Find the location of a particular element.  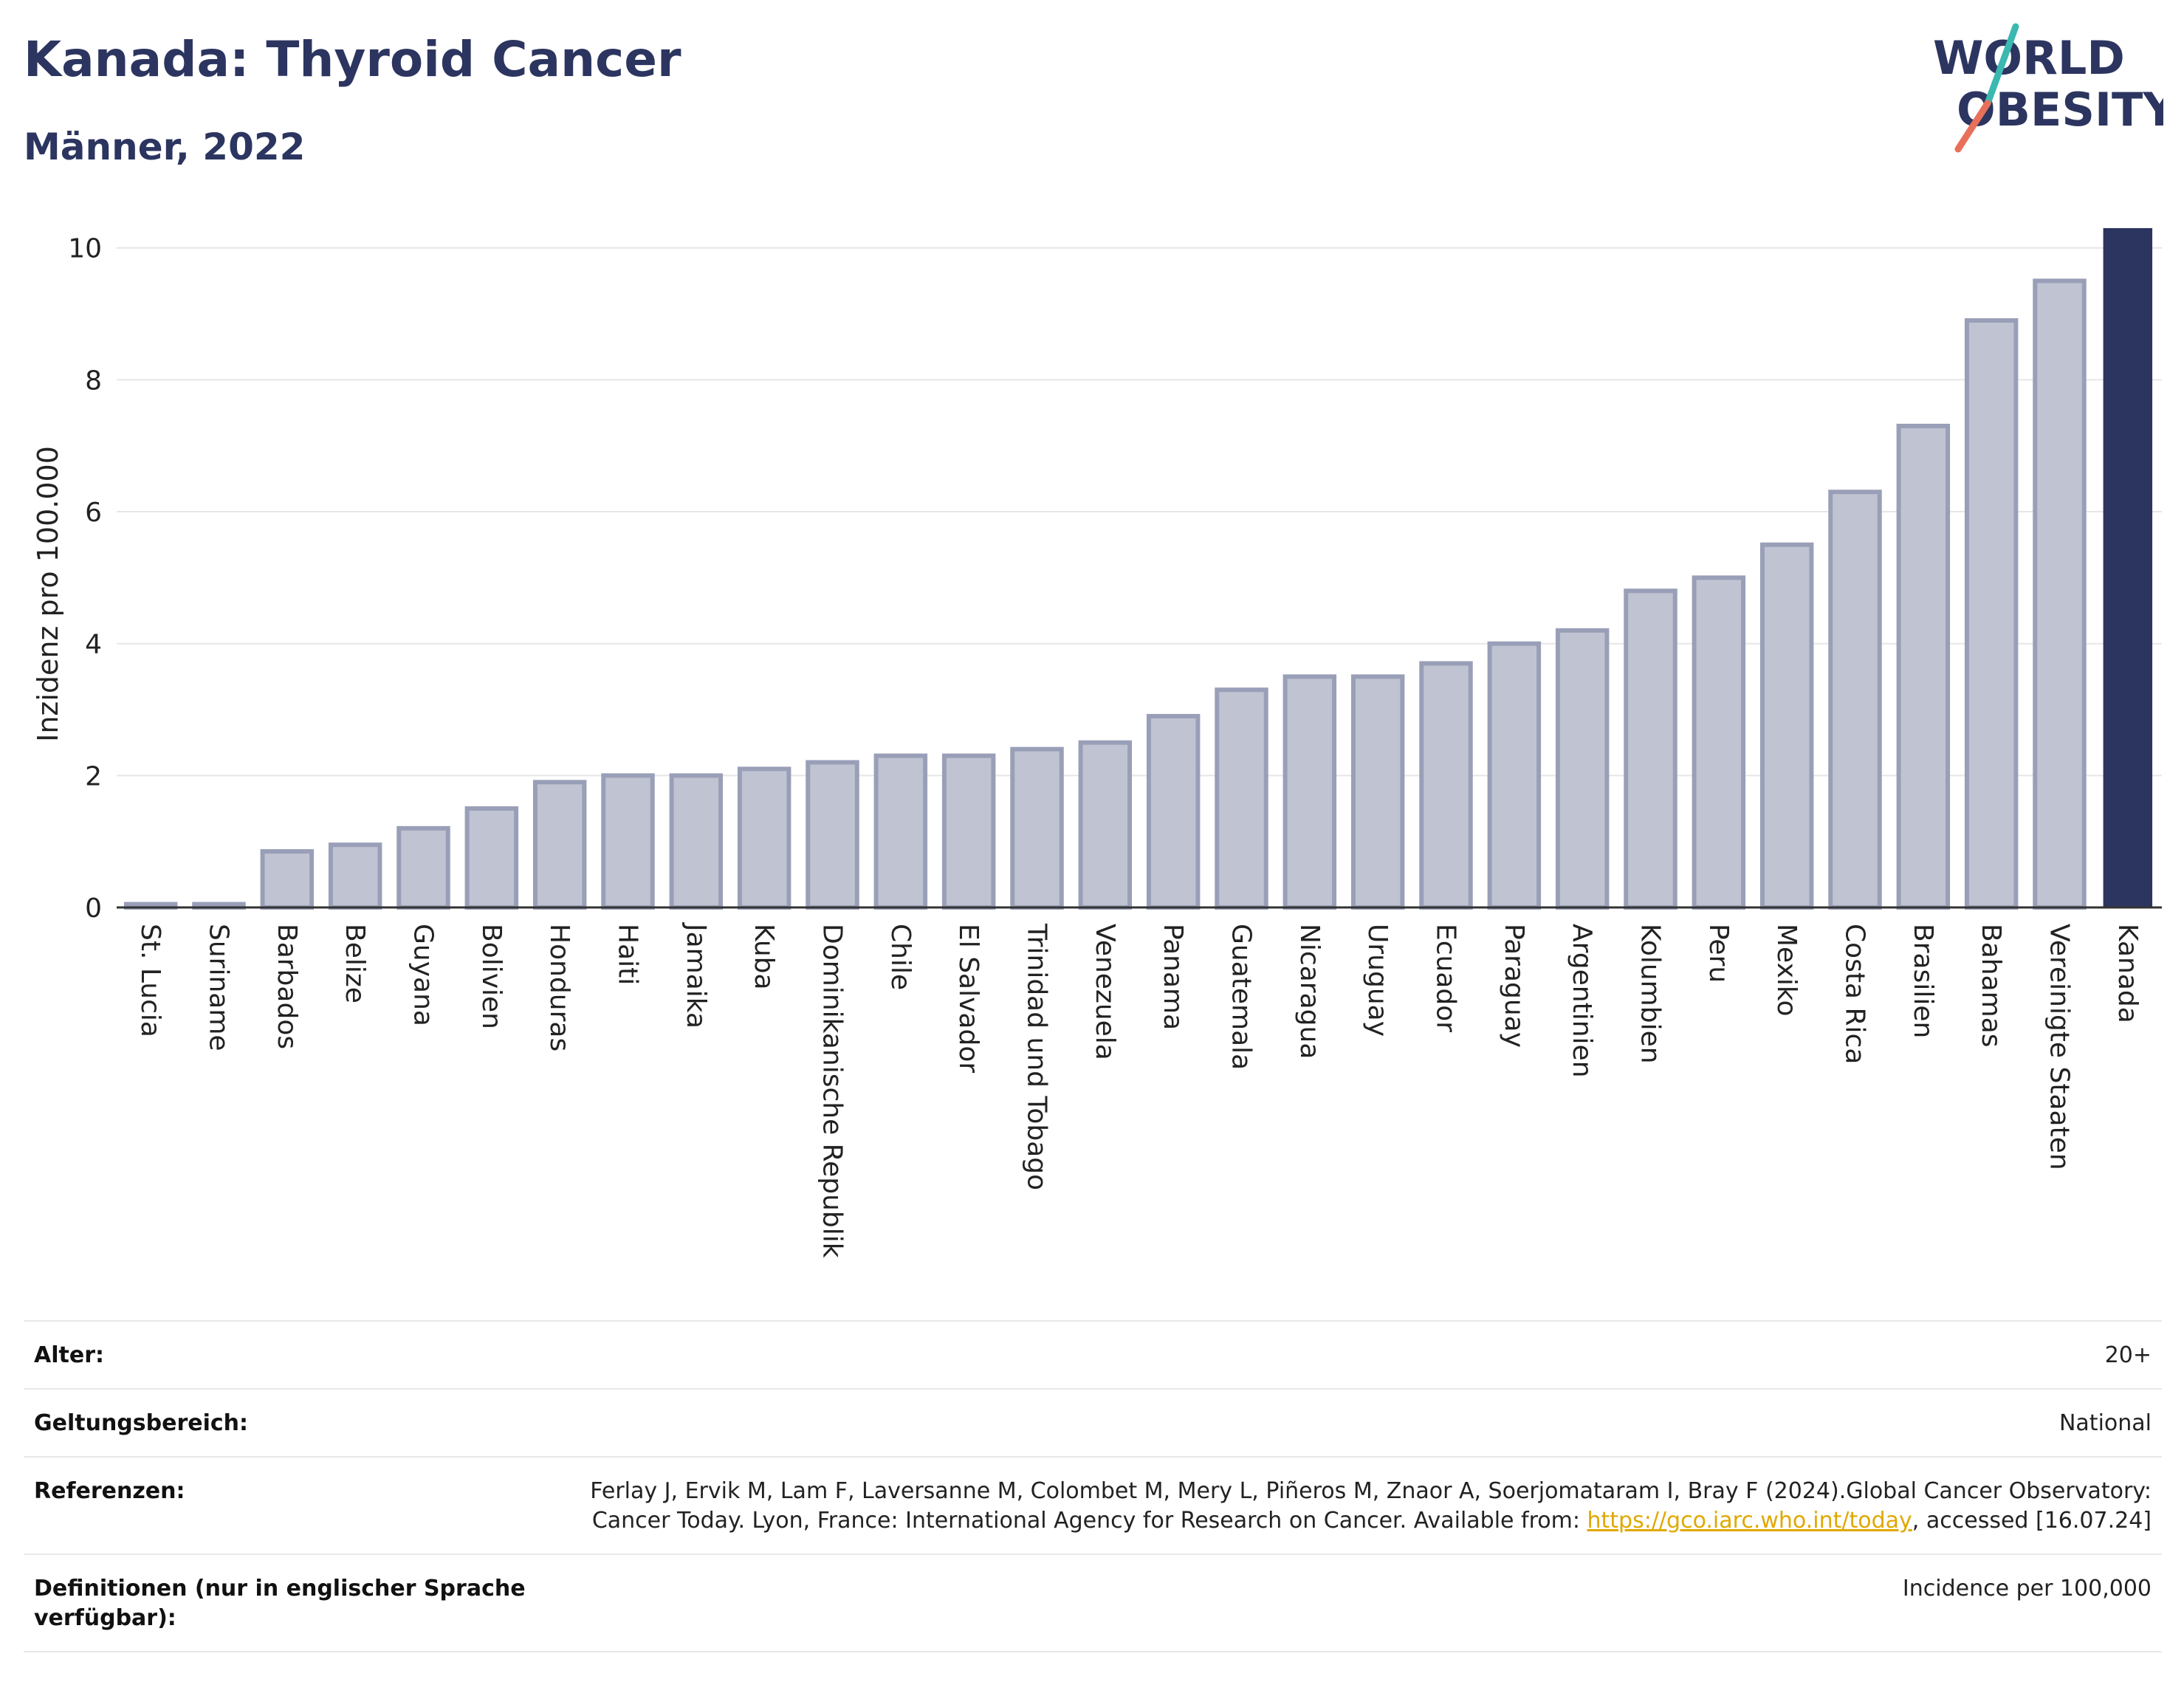

bar-panama is located at coordinates (1174, 812).